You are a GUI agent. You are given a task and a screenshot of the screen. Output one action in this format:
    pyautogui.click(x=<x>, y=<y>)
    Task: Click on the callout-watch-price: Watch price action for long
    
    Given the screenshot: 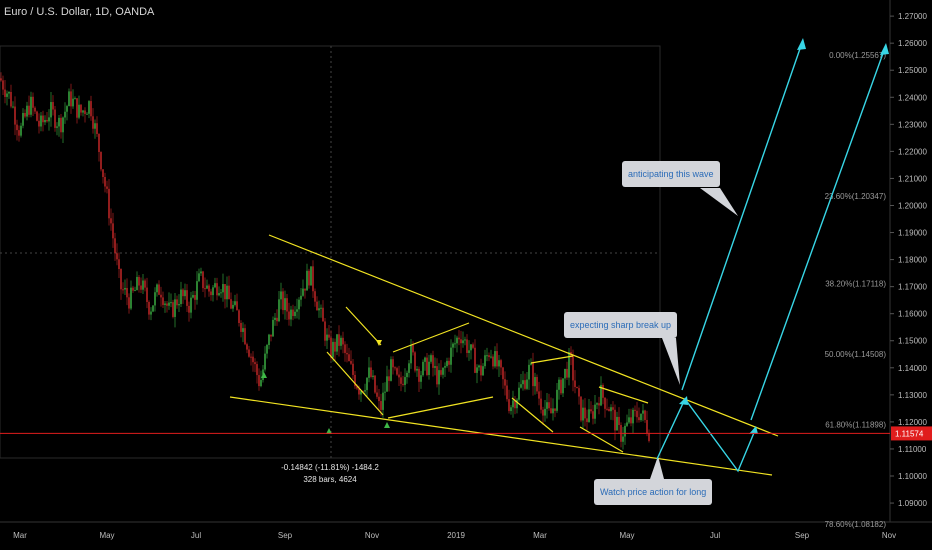 What is the action you would take?
    pyautogui.click(x=653, y=492)
    